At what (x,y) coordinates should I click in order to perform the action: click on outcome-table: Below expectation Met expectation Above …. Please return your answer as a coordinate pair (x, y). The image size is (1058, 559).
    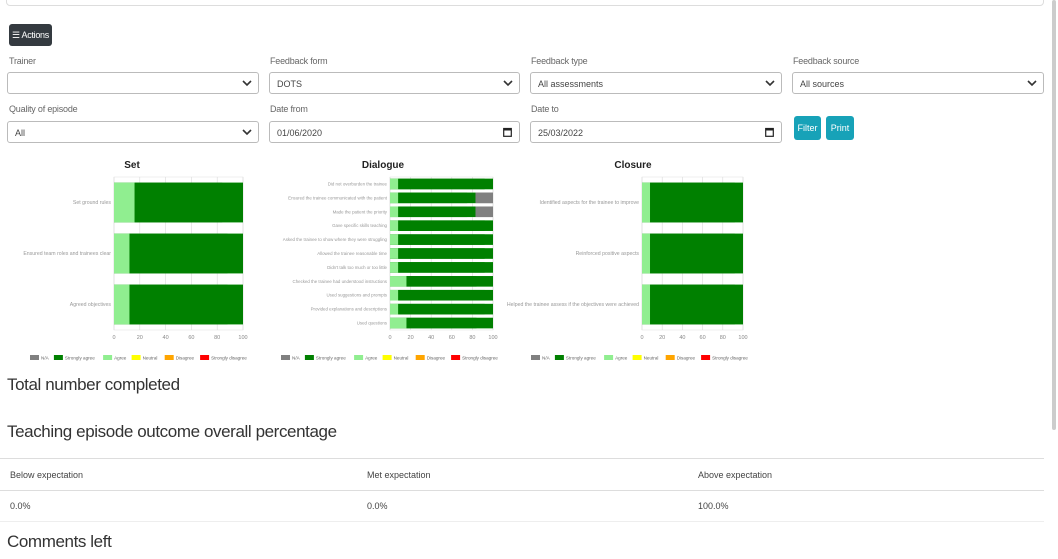
    Looking at the image, I should click on (522, 490).